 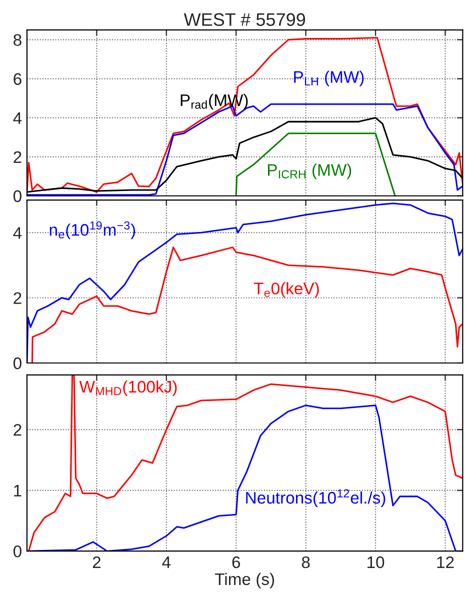 I want to click on line-series, so click(x=315, y=164).